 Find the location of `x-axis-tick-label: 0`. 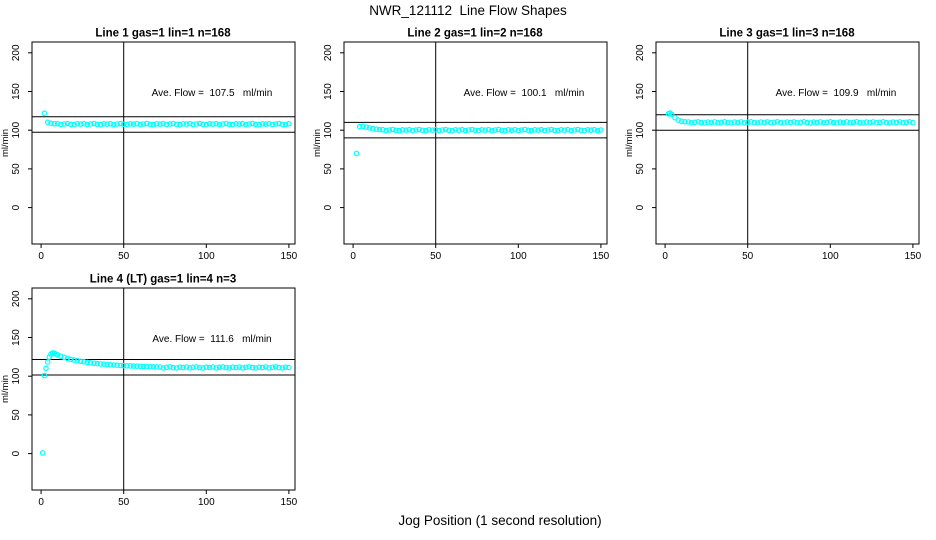

x-axis-tick-label: 0 is located at coordinates (41, 256).